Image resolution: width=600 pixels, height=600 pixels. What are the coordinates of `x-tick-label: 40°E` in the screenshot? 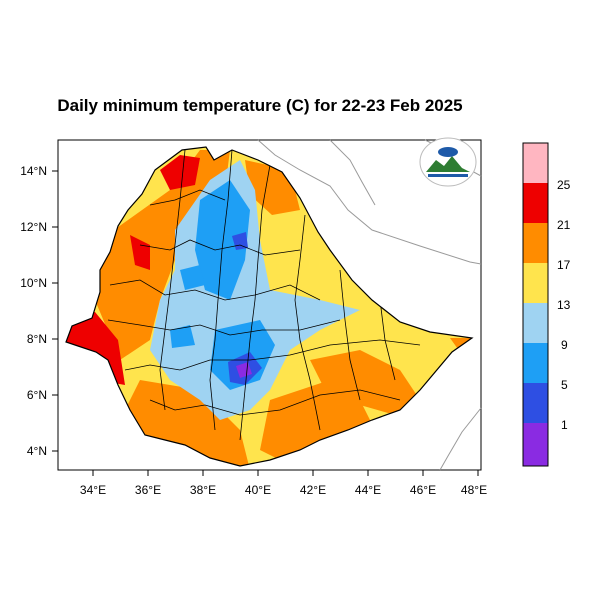 It's located at (258, 490).